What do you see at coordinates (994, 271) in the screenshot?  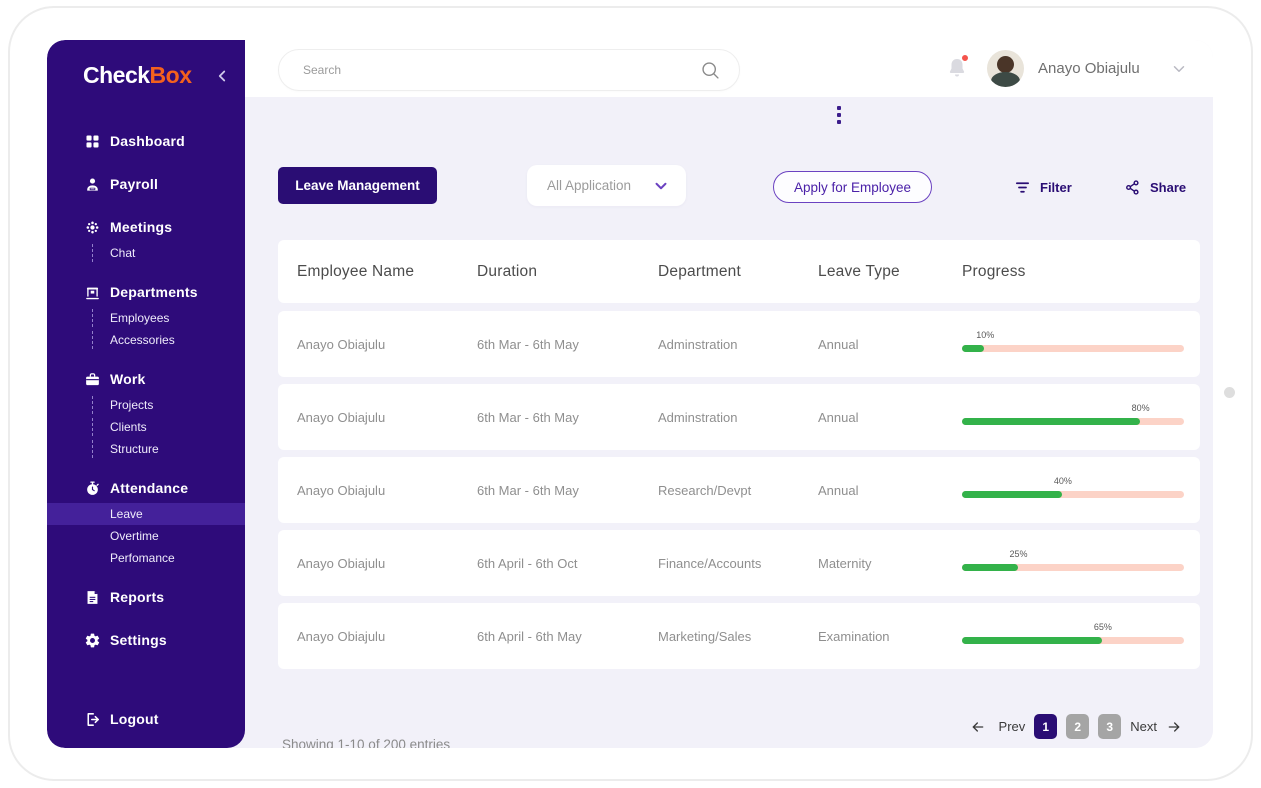 I see `column-header: Progress` at bounding box center [994, 271].